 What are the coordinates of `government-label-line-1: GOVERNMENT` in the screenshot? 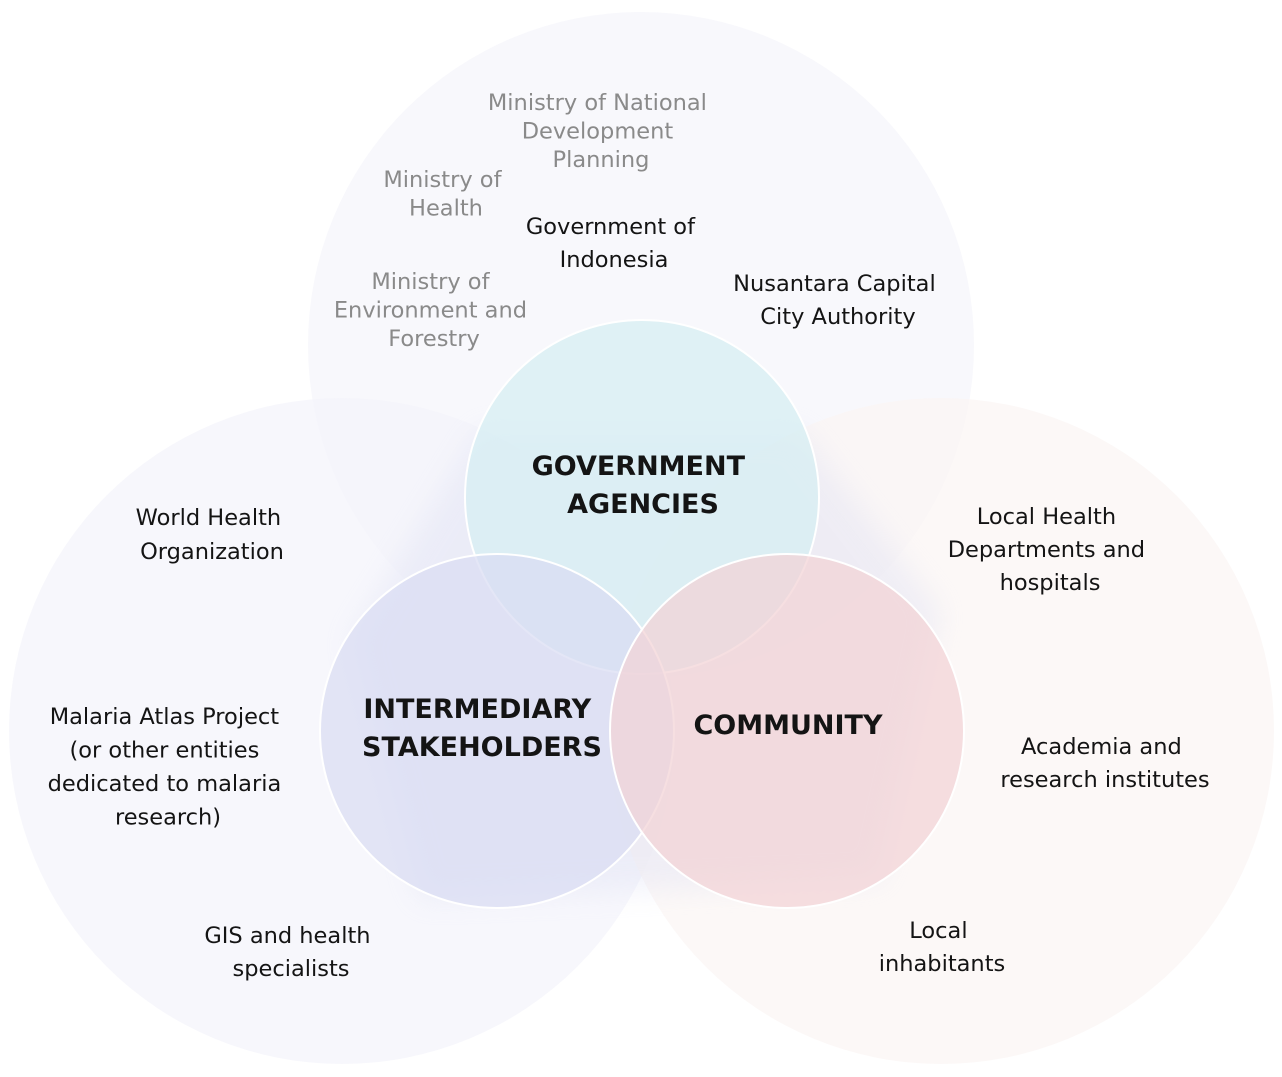 It's located at (639, 466).